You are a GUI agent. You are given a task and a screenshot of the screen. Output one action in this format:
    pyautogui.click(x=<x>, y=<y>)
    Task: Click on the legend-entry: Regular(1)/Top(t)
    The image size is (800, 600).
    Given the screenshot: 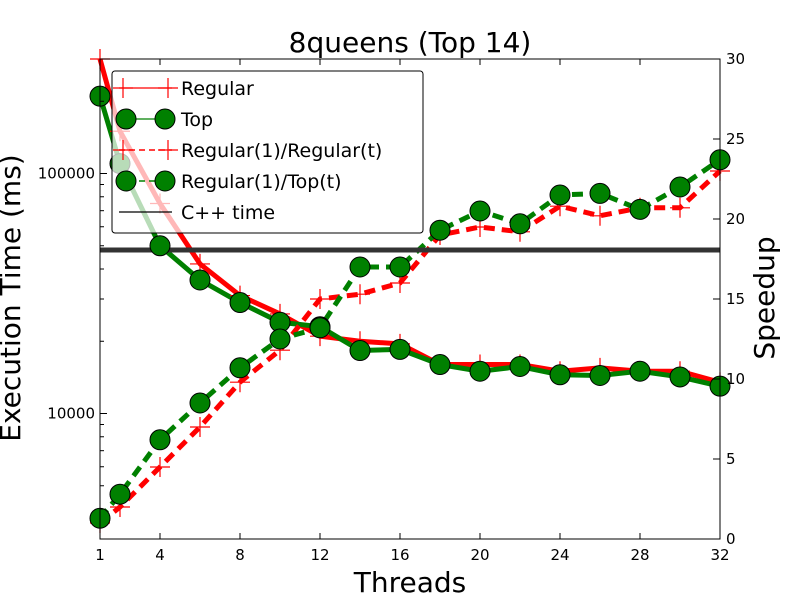 What is the action you would take?
    pyautogui.click(x=228, y=181)
    